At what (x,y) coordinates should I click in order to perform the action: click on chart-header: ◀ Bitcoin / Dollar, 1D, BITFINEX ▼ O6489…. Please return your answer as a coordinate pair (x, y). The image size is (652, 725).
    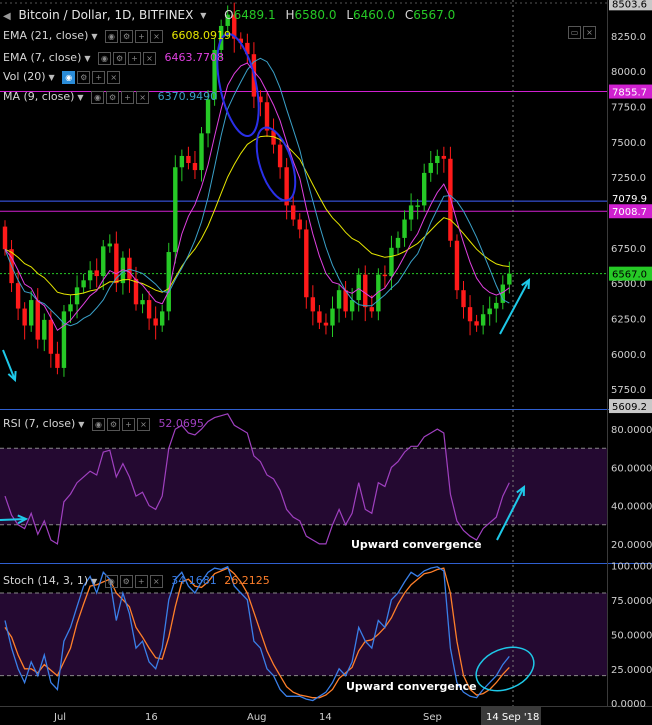
    Looking at the image, I should click on (229, 16).